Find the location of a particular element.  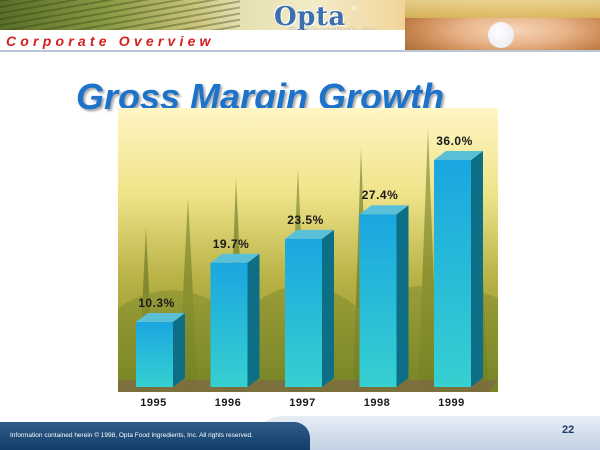

bar-side-1998 is located at coordinates (402, 296).